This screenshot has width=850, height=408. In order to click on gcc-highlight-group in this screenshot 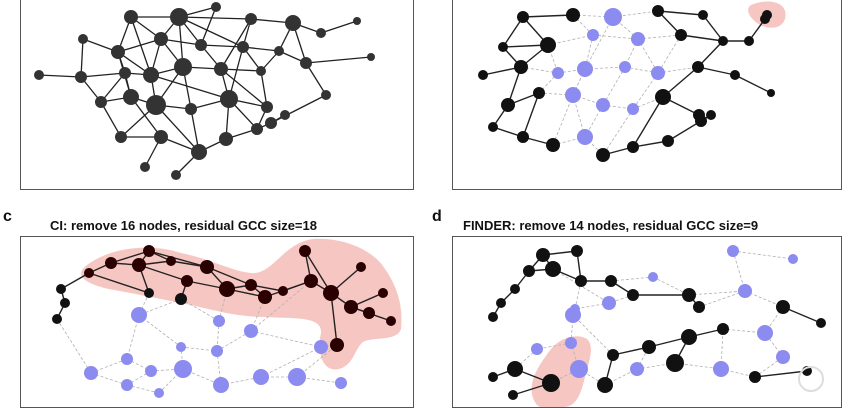, I will do `click(241, 304)`.